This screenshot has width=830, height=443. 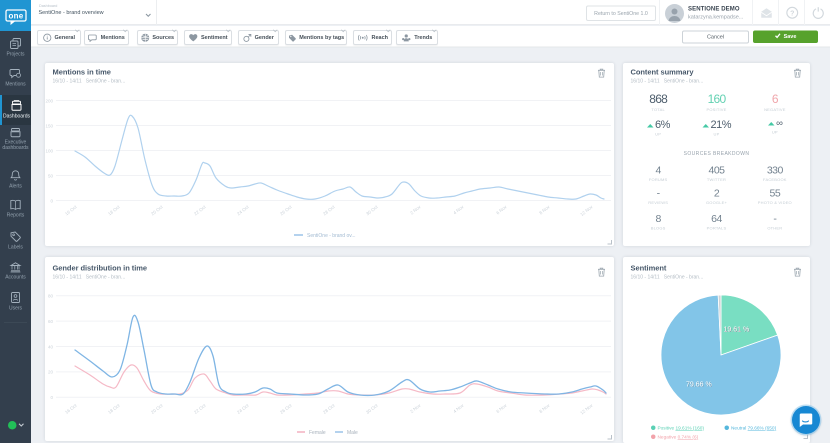 What do you see at coordinates (51, 346) in the screenshot?
I see `svg-text: 40` at bounding box center [51, 346].